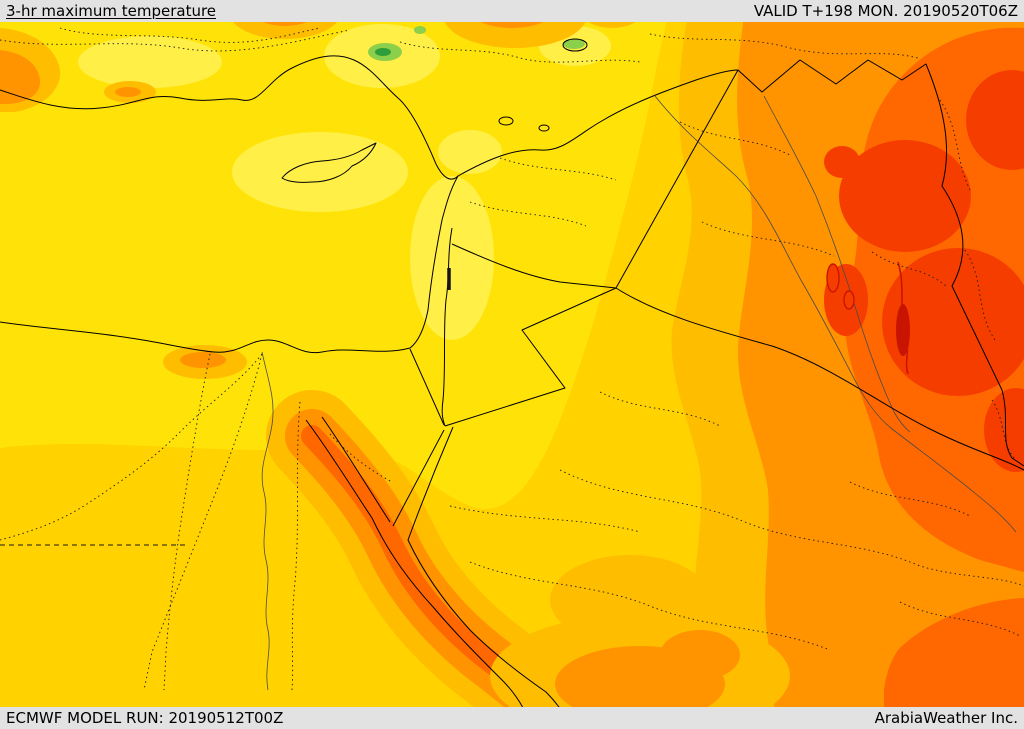  Describe the element at coordinates (849, 300) in the screenshot. I see `lake-habbaniyah` at that location.